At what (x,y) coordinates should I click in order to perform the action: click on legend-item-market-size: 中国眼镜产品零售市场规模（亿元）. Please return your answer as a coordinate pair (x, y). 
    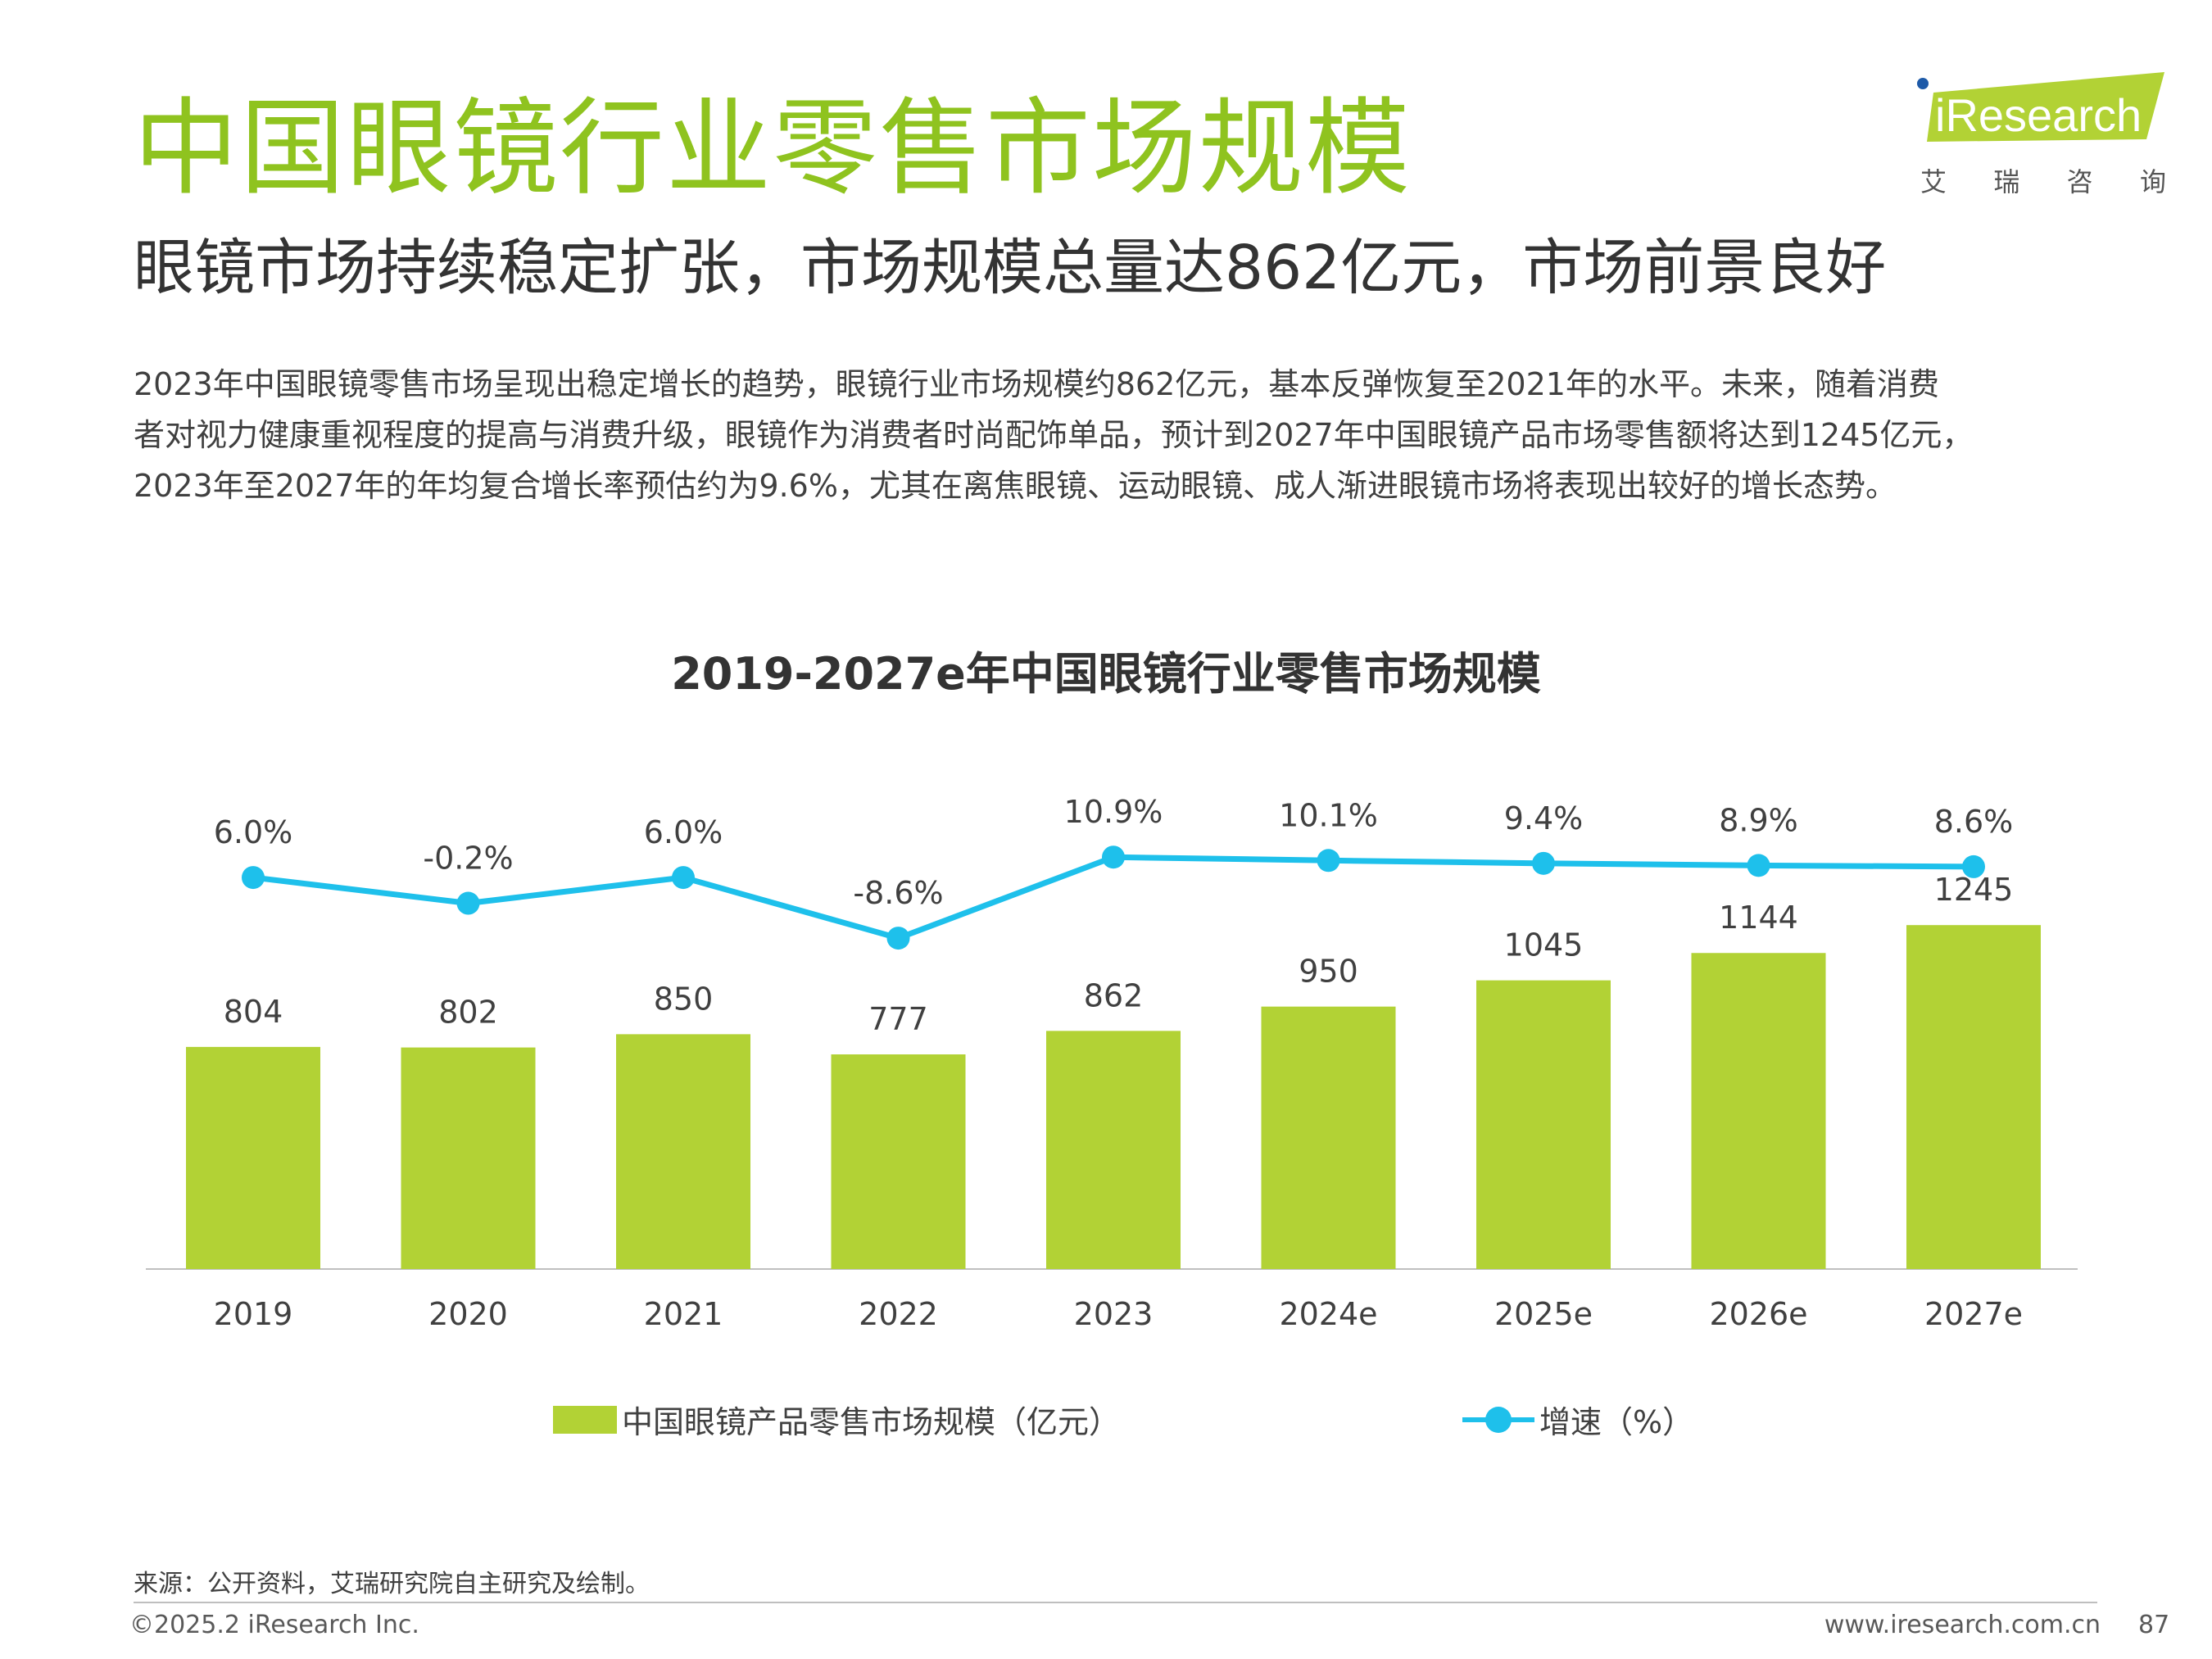
    Looking at the image, I should click on (836, 1419).